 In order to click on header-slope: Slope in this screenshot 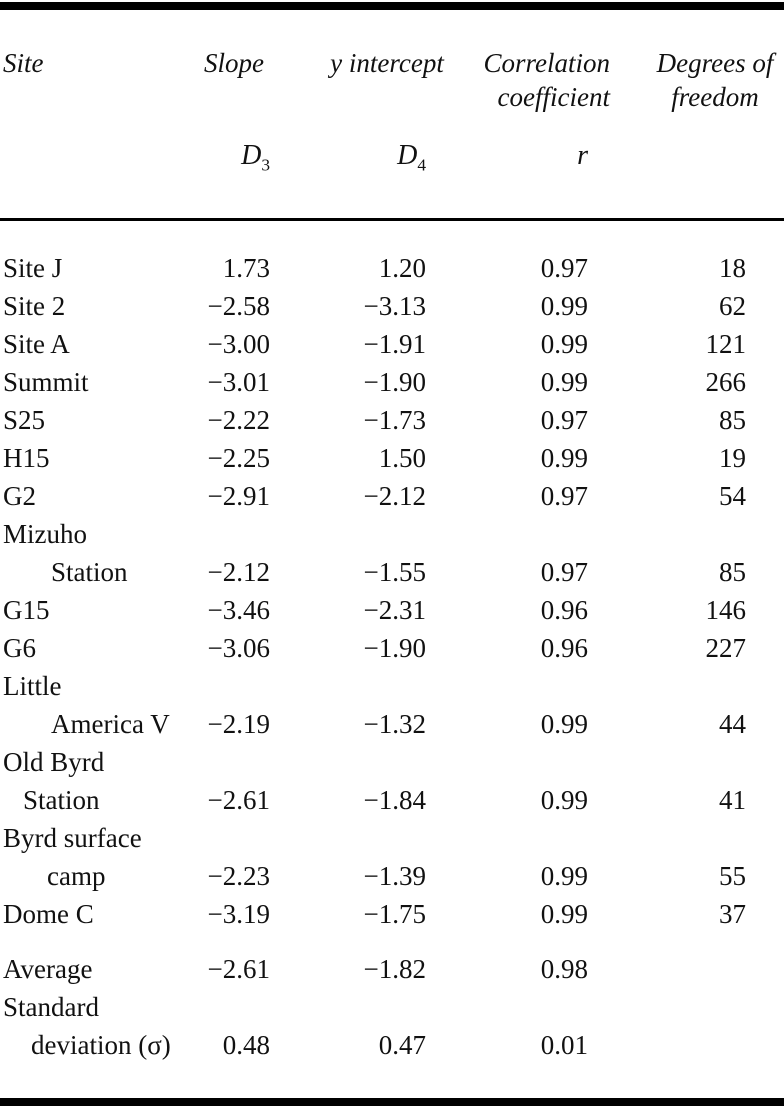, I will do `click(234, 63)`.